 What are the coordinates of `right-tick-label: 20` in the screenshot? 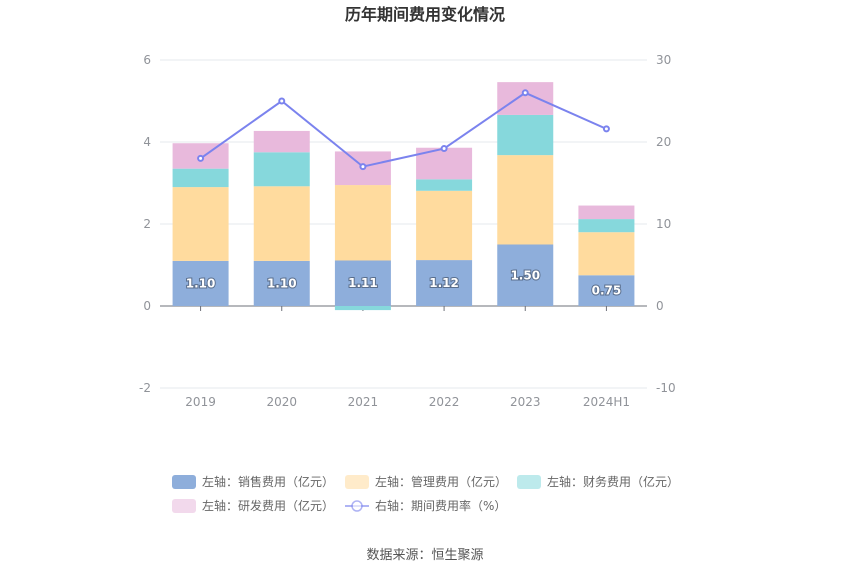 It's located at (663, 142).